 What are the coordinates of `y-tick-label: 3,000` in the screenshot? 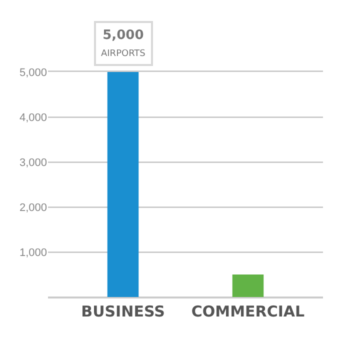 It's located at (33, 162).